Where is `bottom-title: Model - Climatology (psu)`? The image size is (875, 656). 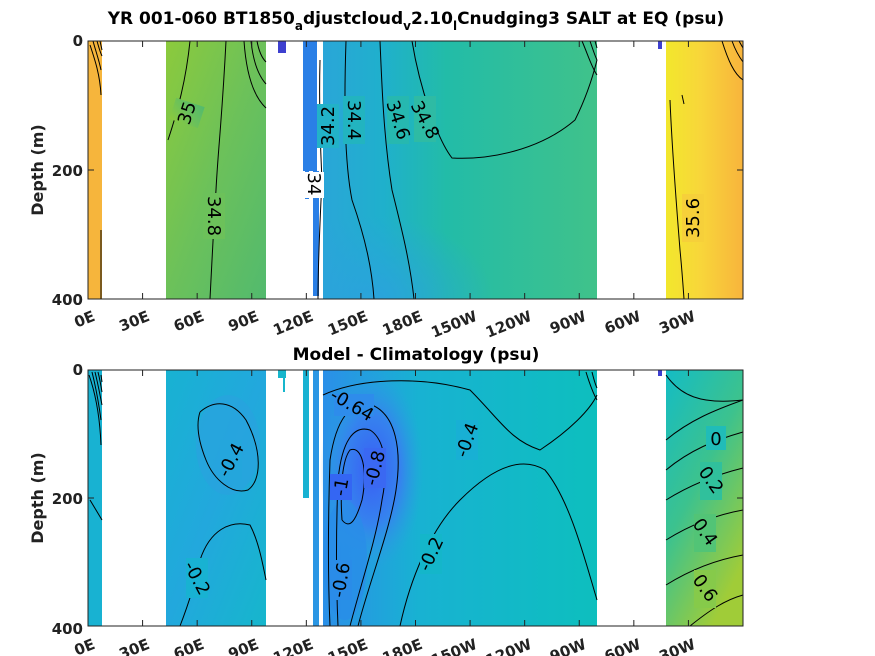
bottom-title: Model - Climatology (psu) is located at coordinates (416, 355).